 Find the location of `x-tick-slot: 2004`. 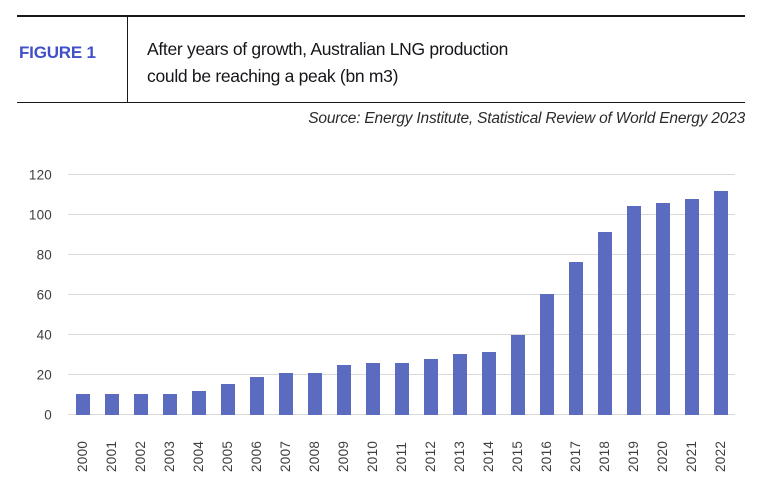

x-tick-slot: 2004 is located at coordinates (198, 447).